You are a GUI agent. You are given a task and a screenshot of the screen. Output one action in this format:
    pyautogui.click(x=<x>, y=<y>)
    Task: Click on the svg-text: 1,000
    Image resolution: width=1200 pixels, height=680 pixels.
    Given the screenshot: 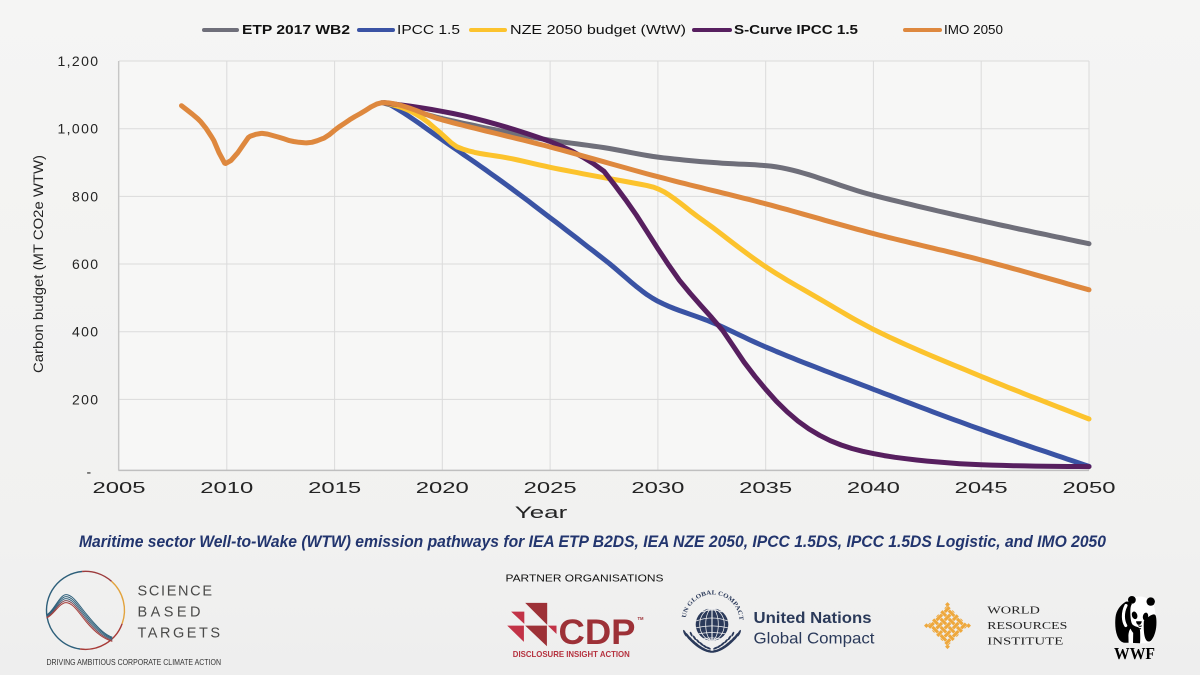 What is the action you would take?
    pyautogui.click(x=78, y=129)
    